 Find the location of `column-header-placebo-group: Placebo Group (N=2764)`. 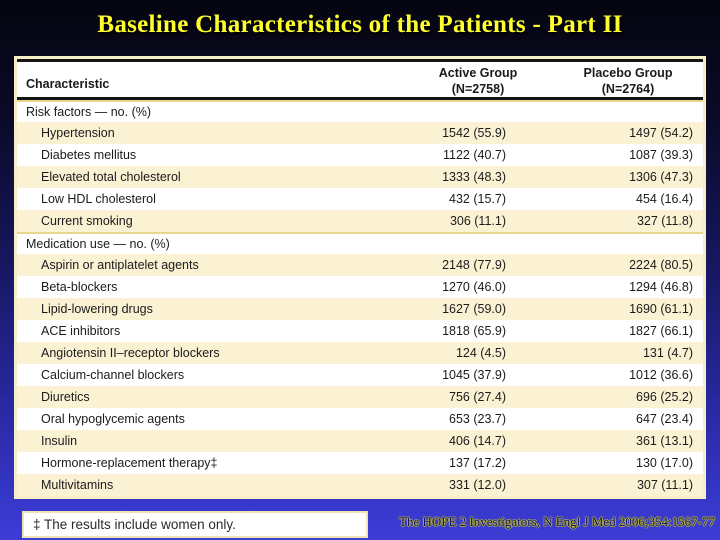

column-header-placebo-group: Placebo Group (N=2764) is located at coordinates (628, 79).